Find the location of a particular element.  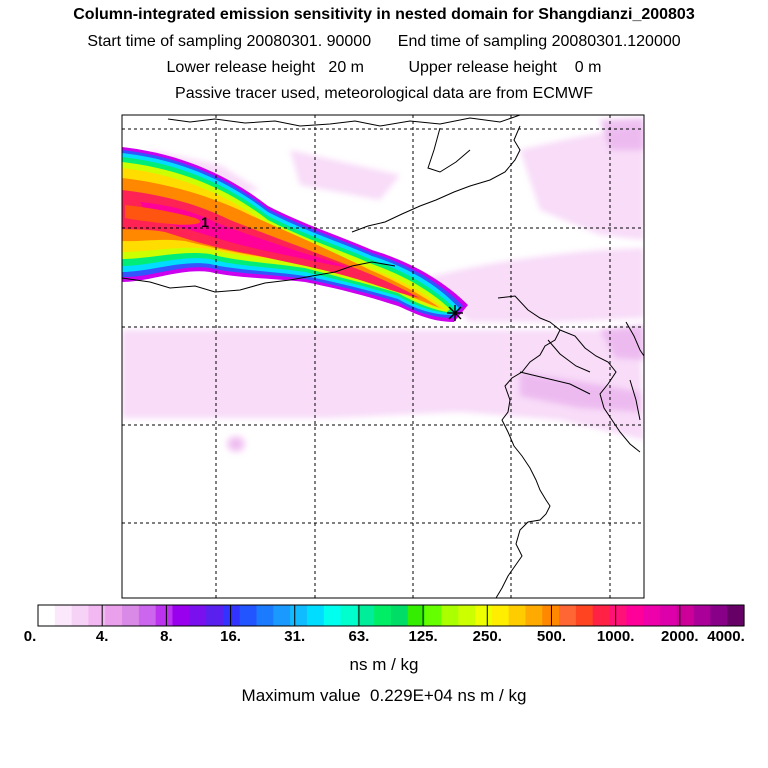

colorbar-tick-label: 4. is located at coordinates (102, 636).